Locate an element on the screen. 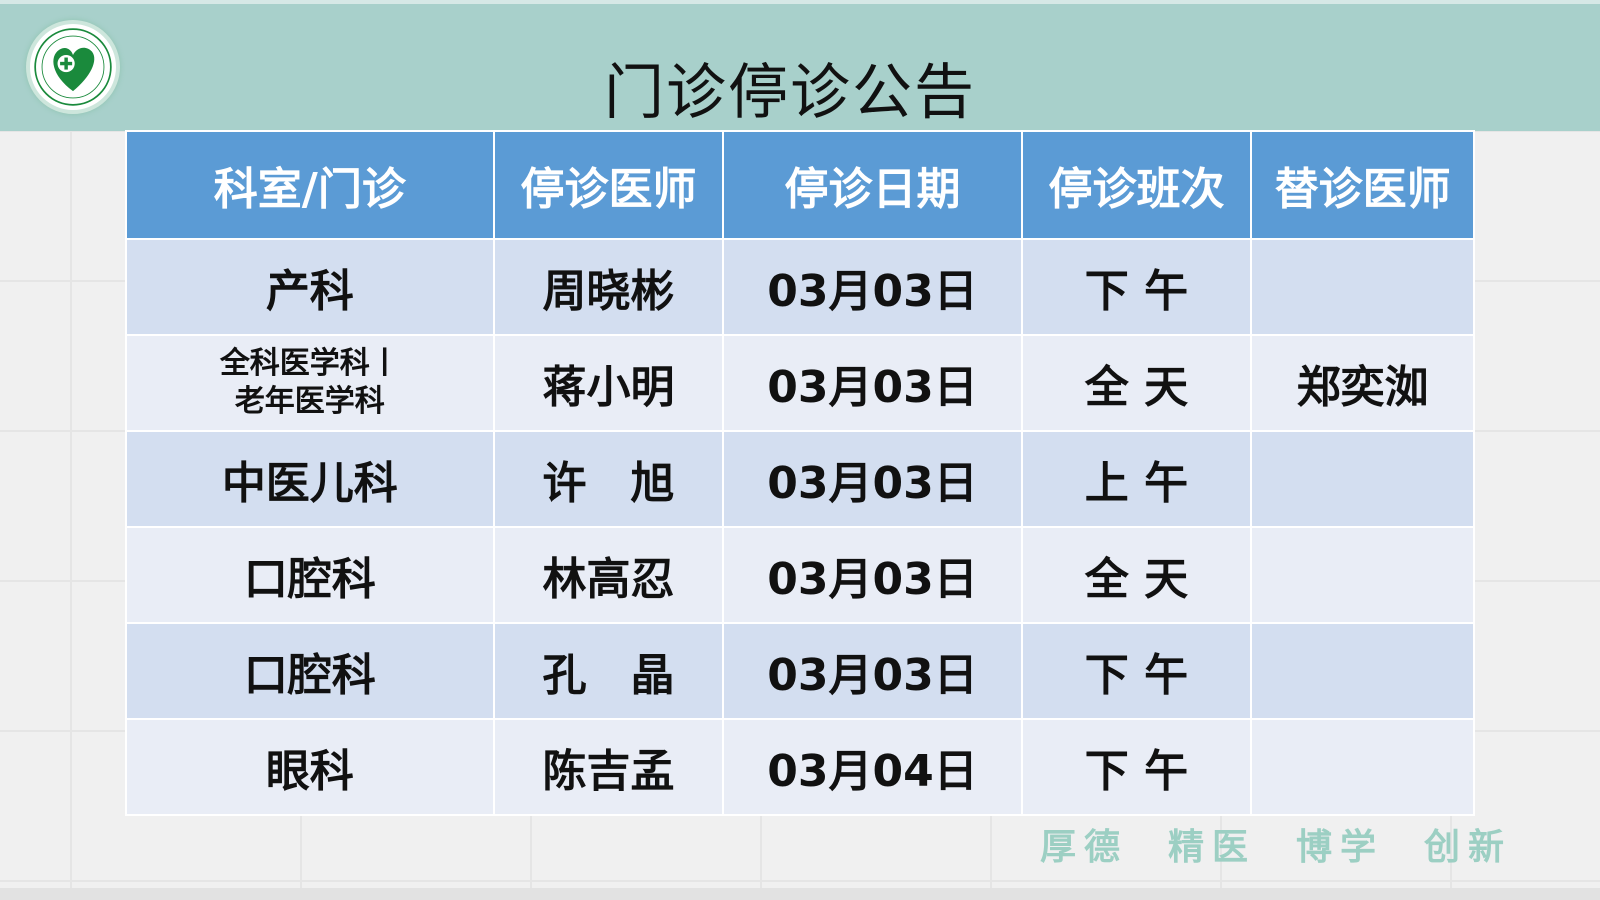  cell-date: 03月04日 is located at coordinates (872, 767).